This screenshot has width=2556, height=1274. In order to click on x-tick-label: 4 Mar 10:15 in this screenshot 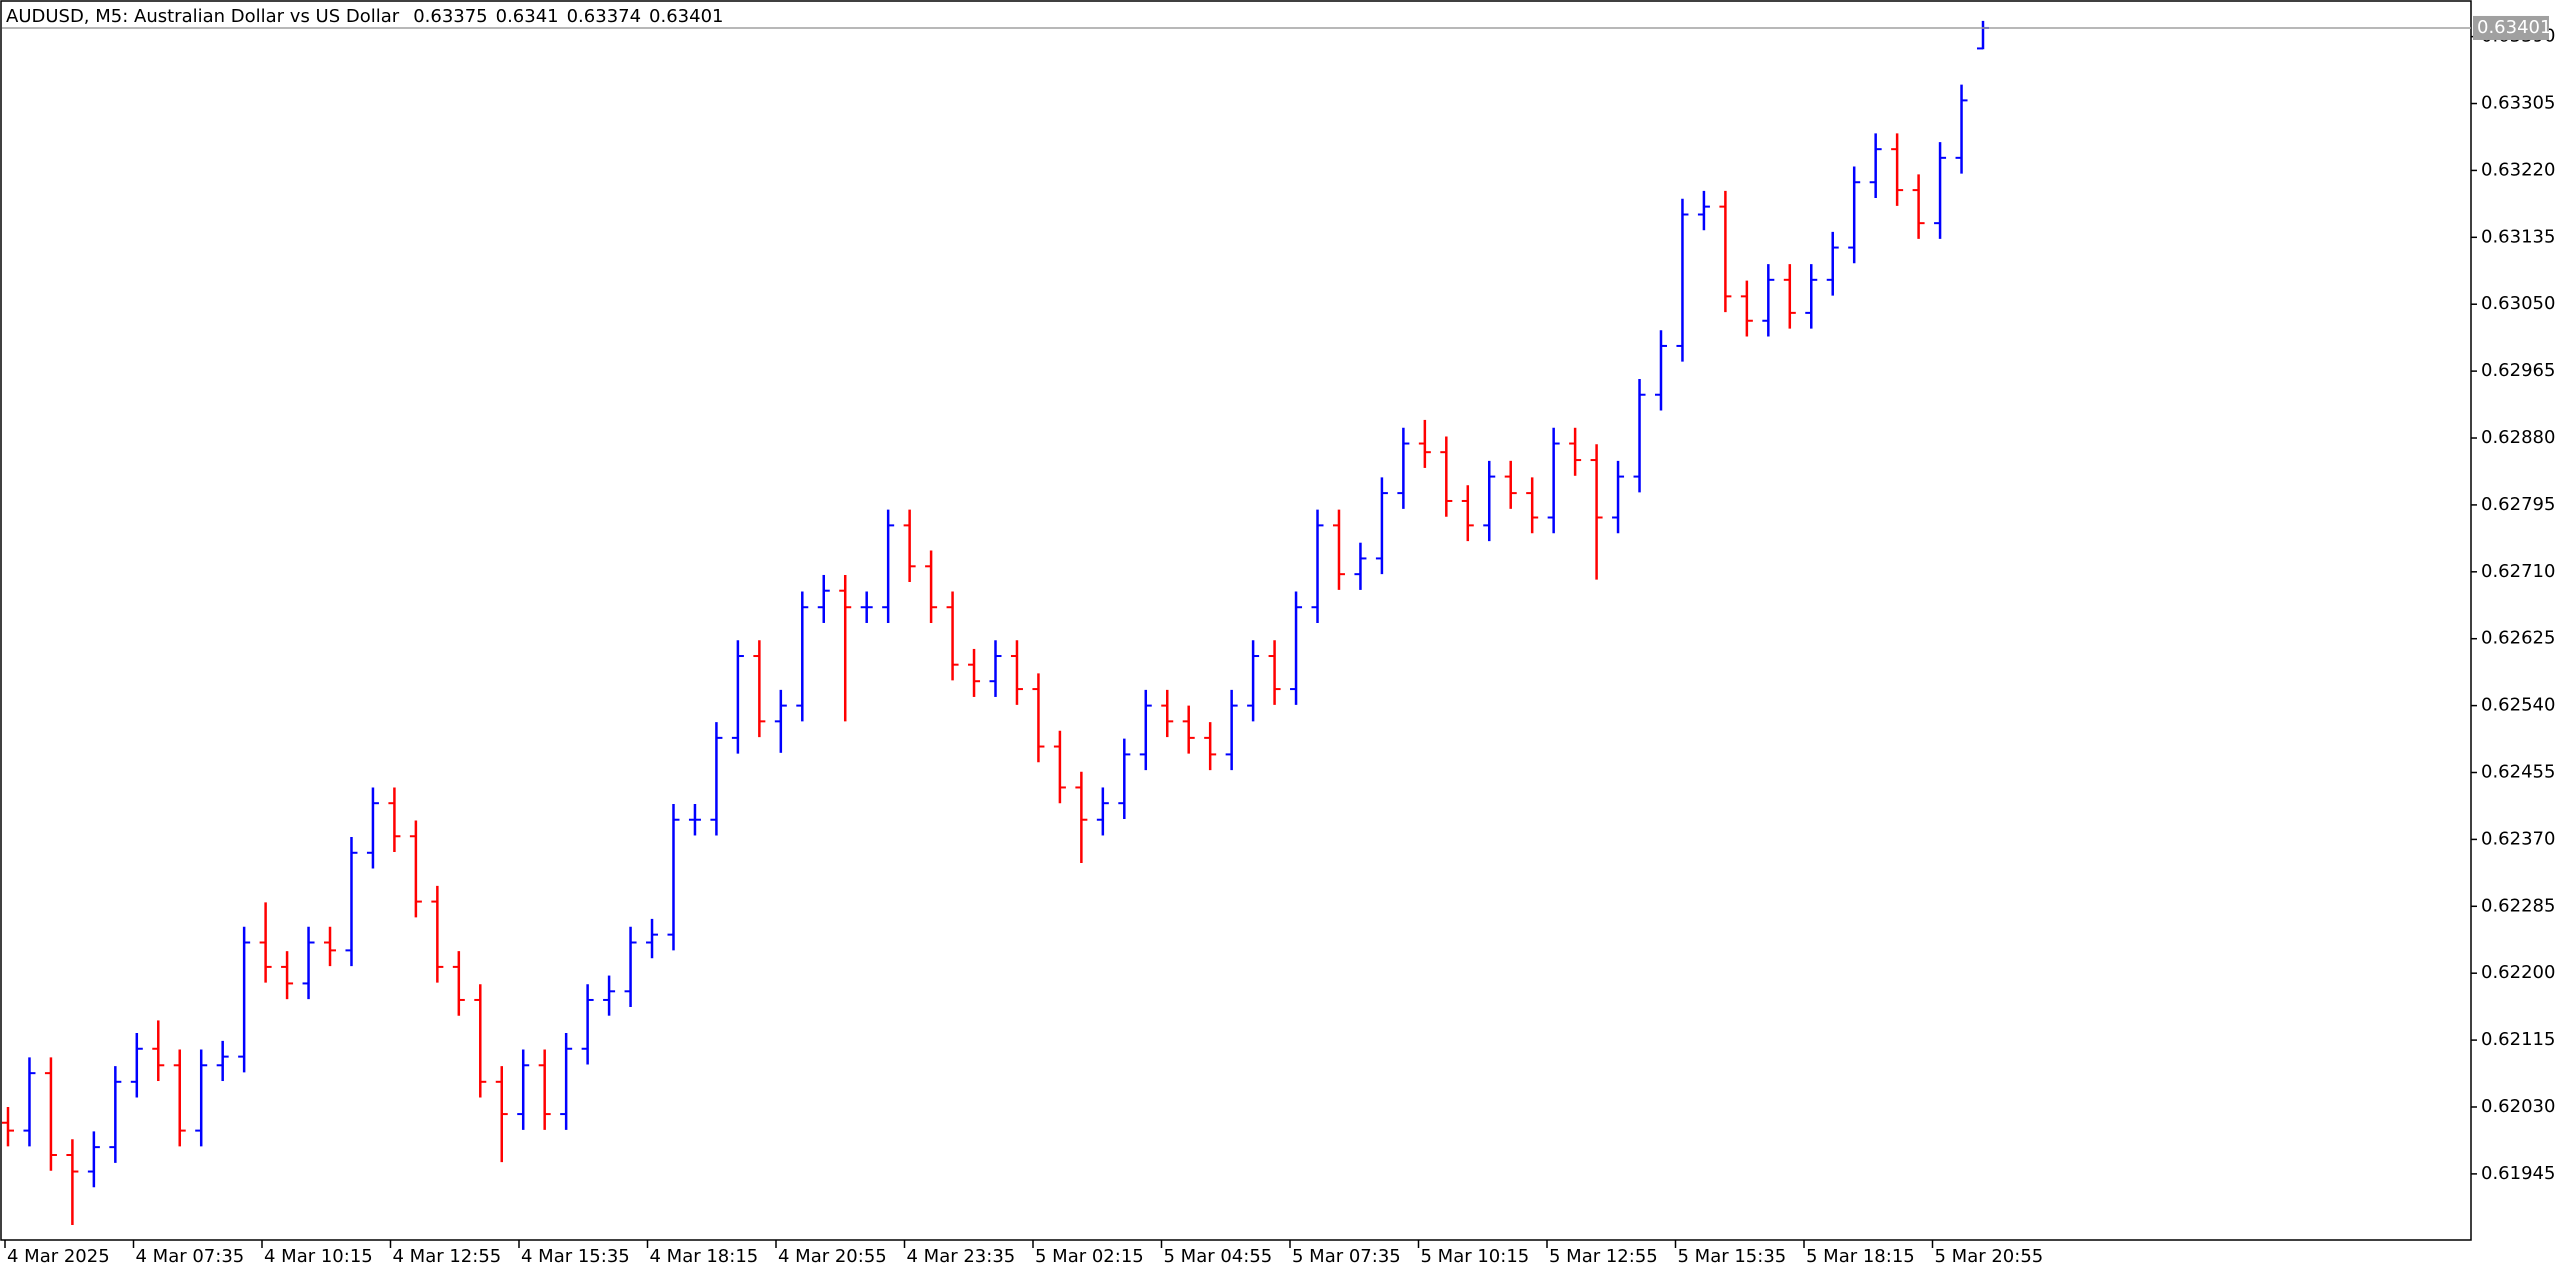, I will do `click(318, 1256)`.